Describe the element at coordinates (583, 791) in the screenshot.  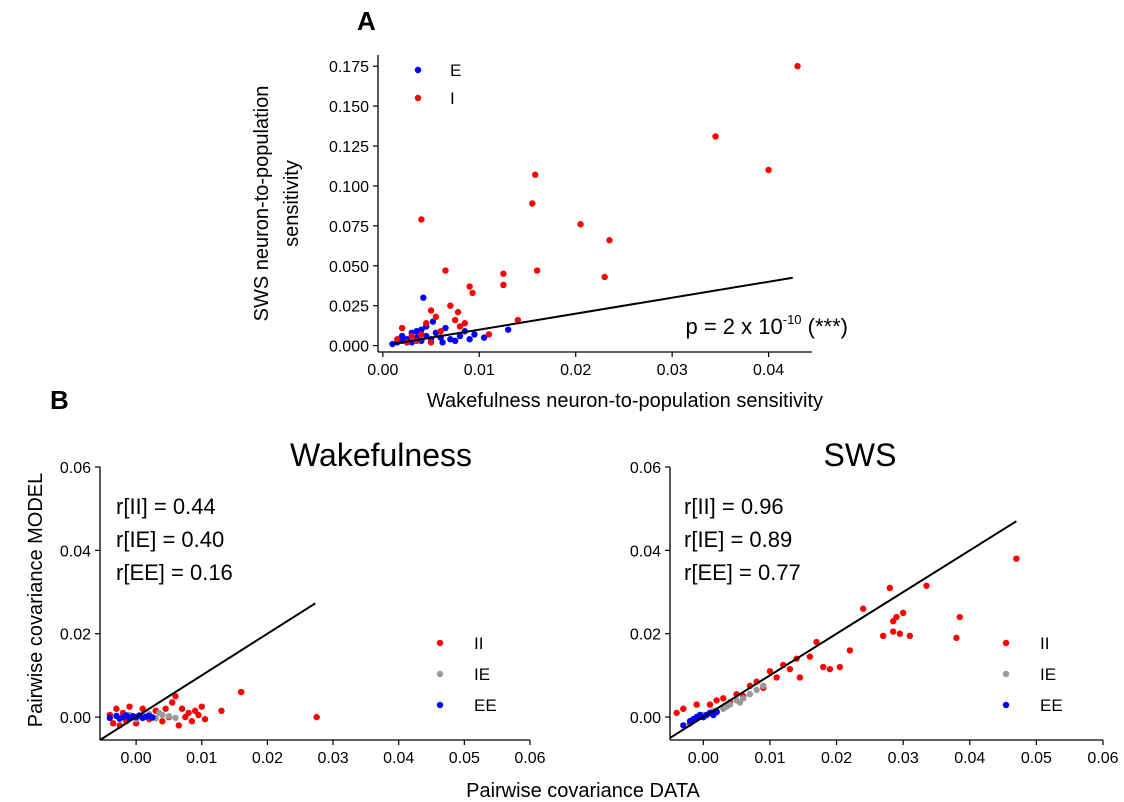
I see `shared-x-axis-label: Pairwise covariance DATA` at that location.